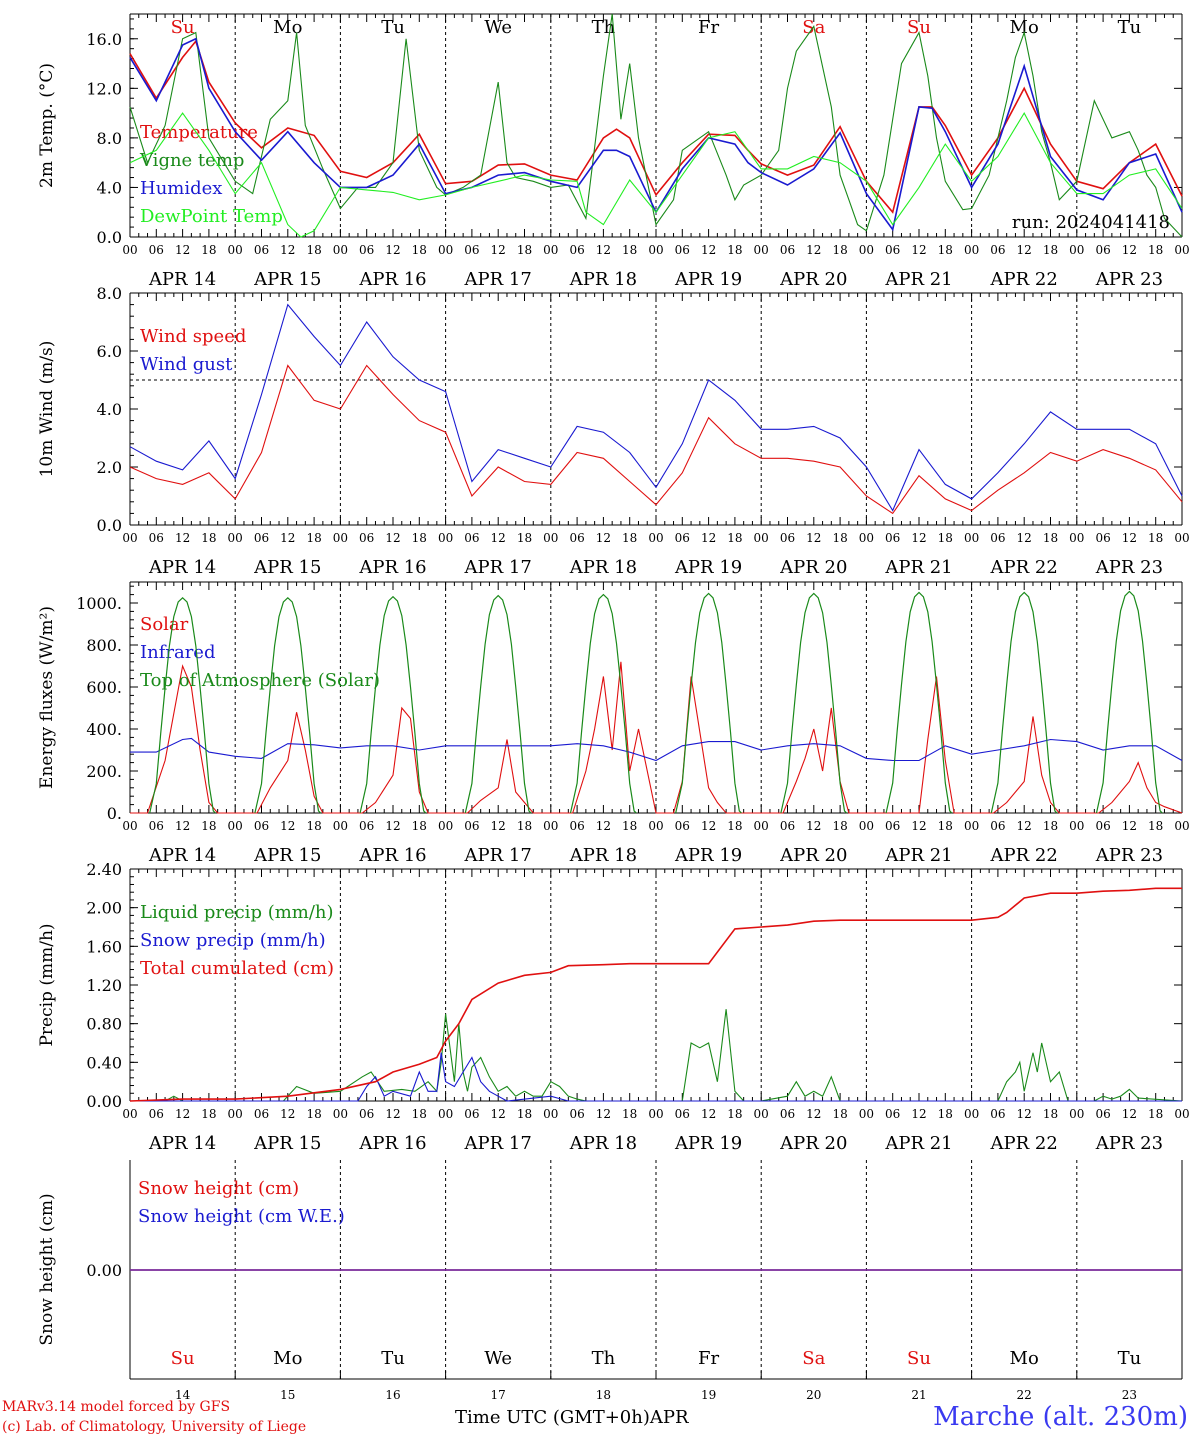 This screenshot has height=1440, width=1194. What do you see at coordinates (164, 624) in the screenshot?
I see `legend-entry: Solar` at bounding box center [164, 624].